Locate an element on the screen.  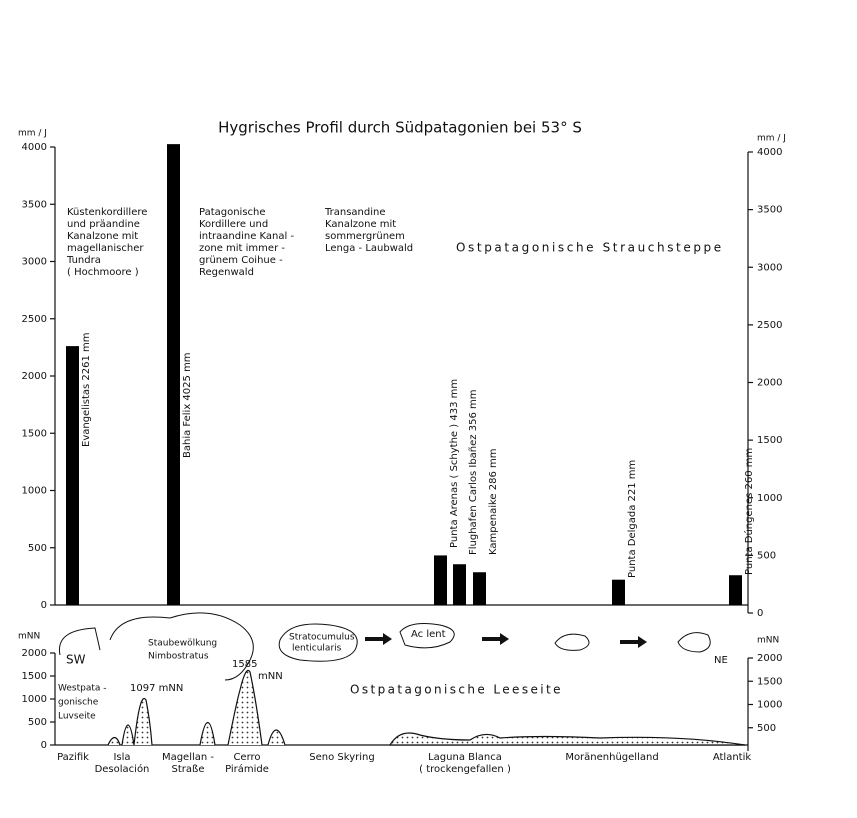
bar-label: Punta Arenas ( Schythe ) 433 mm is located at coordinates (454, 463).